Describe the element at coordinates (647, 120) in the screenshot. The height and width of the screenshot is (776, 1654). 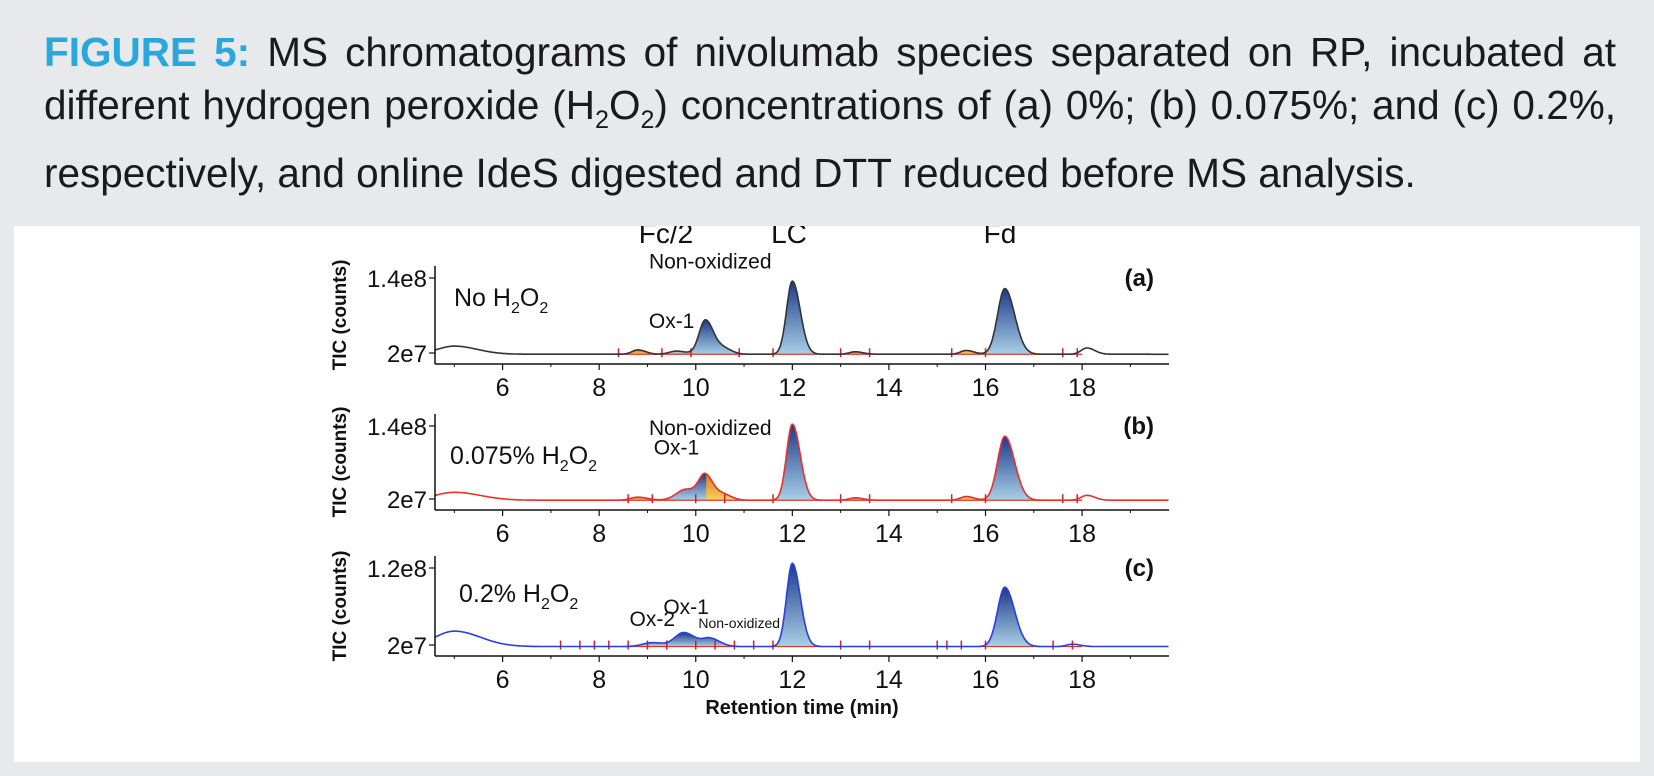
I see `caption-sub-2: 2` at that location.